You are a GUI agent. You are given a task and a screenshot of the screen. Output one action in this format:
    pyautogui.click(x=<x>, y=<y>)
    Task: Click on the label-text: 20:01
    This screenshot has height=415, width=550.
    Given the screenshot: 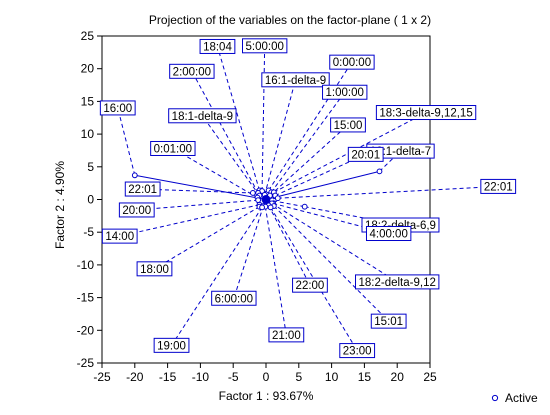 What is the action you would take?
    pyautogui.click(x=365, y=155)
    